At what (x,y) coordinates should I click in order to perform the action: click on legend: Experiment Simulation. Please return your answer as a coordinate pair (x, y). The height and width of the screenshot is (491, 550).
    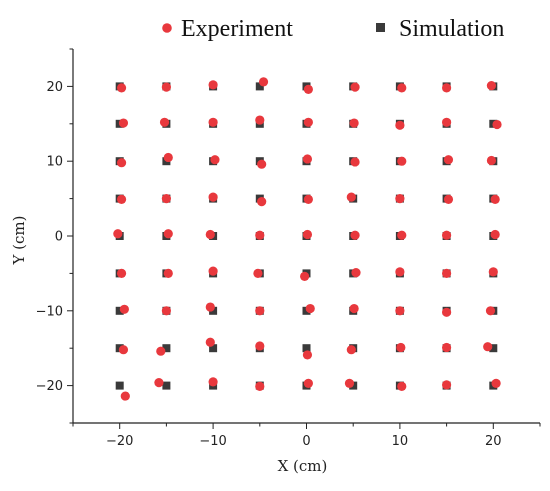
    Looking at the image, I should click on (333, 29).